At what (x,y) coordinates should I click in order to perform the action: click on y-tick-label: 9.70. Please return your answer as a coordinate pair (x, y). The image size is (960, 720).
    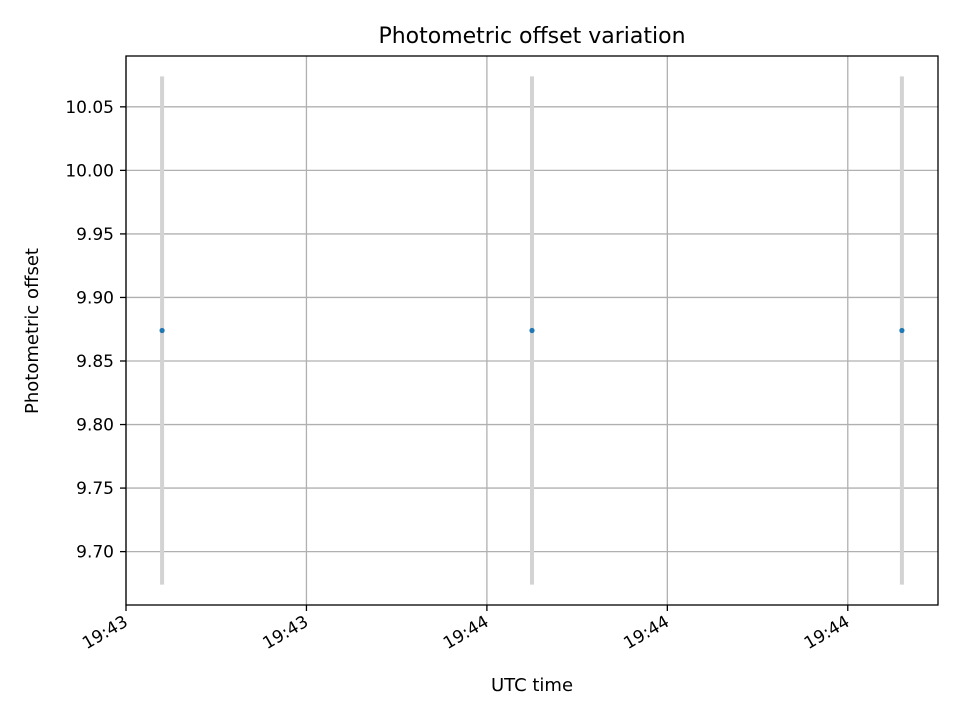
    Looking at the image, I should click on (95, 553).